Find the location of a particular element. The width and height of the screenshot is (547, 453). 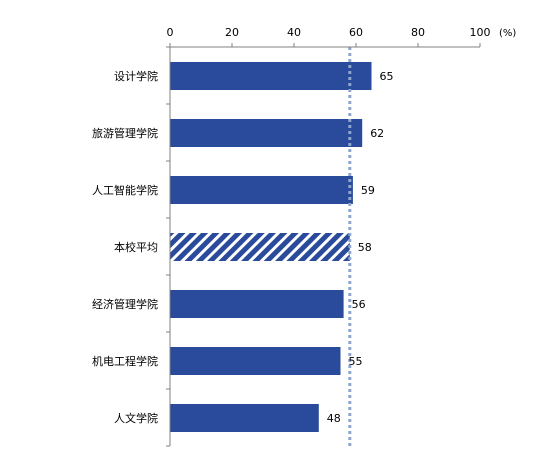

x-tick-label: 40 is located at coordinates (294, 32).